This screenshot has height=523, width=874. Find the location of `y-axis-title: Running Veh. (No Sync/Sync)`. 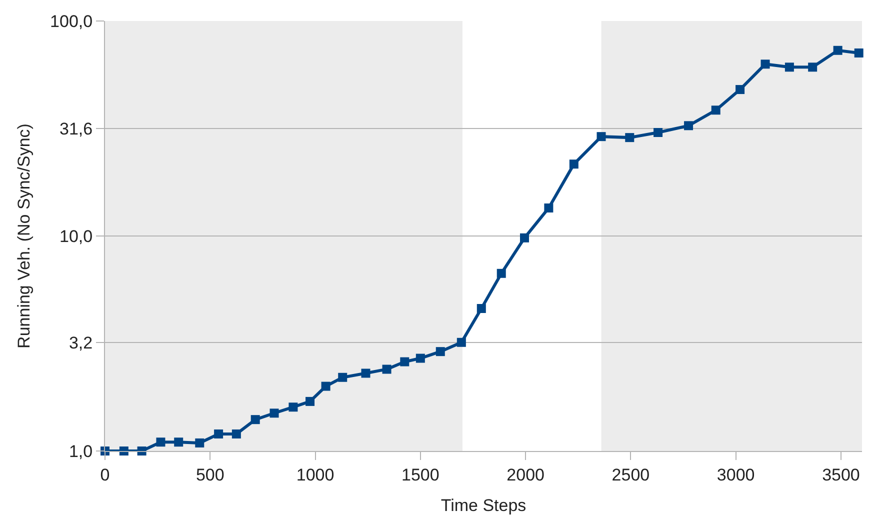

y-axis-title: Running Veh. (No Sync/Sync) is located at coordinates (24, 236).